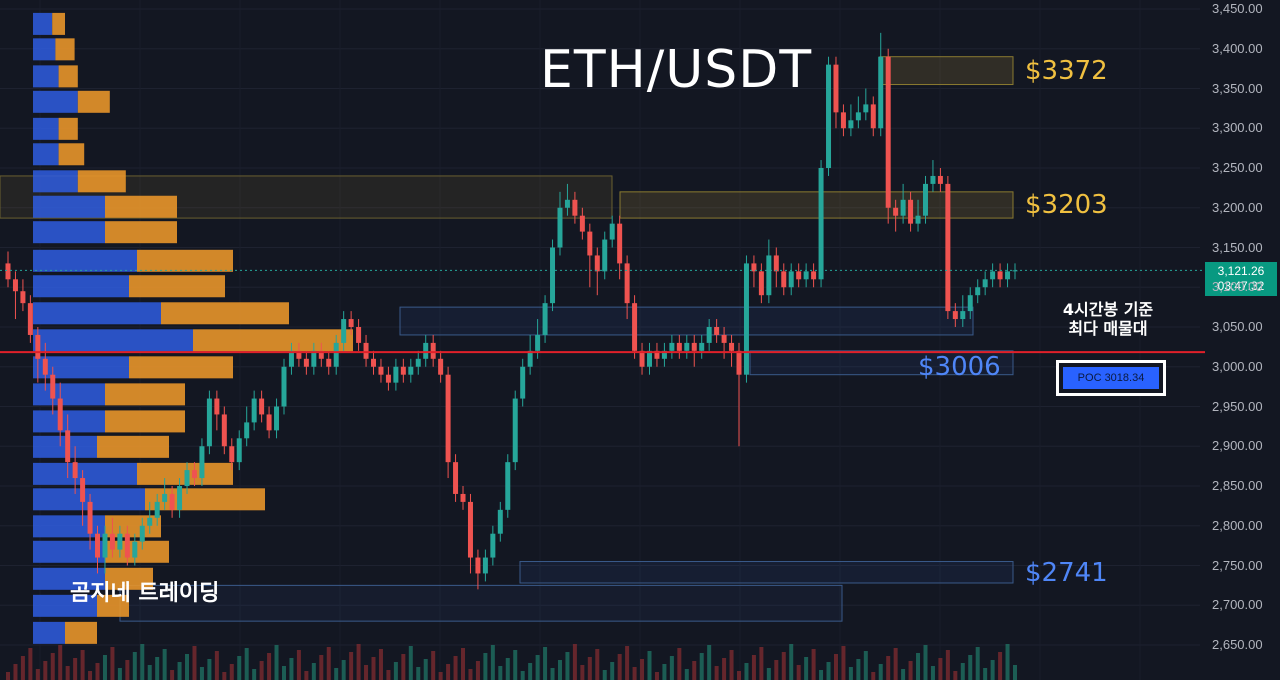 The height and width of the screenshot is (680, 1280). I want to click on last-price-tag: 3,121.26 03:47:32, so click(1241, 279).